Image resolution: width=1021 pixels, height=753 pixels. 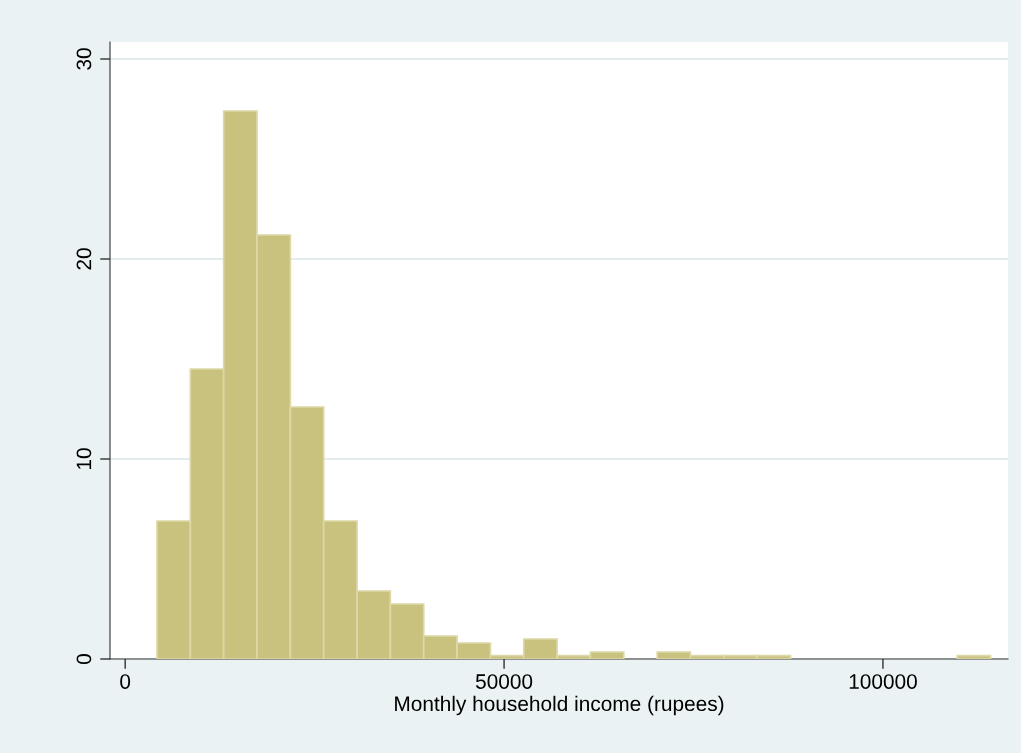 I want to click on y-tick-label: 20, so click(x=84, y=259).